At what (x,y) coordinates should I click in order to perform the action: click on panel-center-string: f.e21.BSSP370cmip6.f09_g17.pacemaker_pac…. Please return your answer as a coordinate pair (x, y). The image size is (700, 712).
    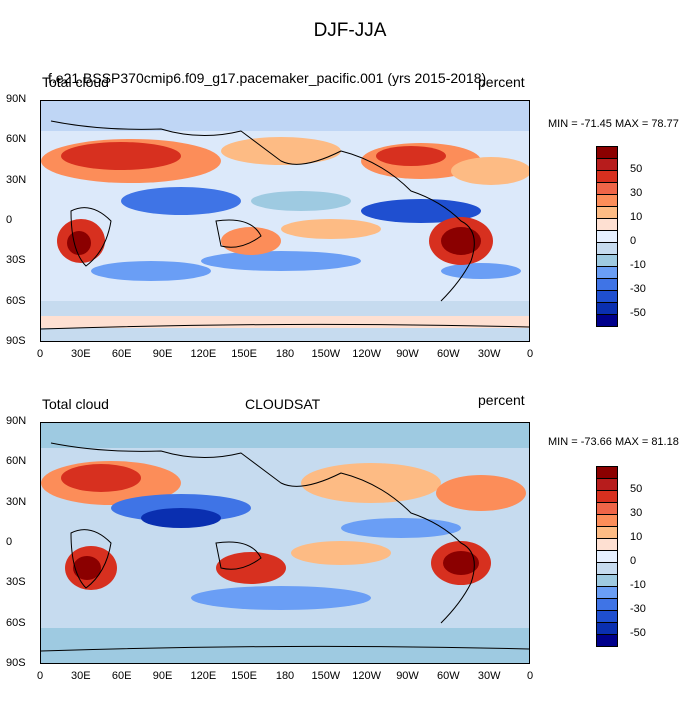
    Looking at the image, I should click on (267, 78).